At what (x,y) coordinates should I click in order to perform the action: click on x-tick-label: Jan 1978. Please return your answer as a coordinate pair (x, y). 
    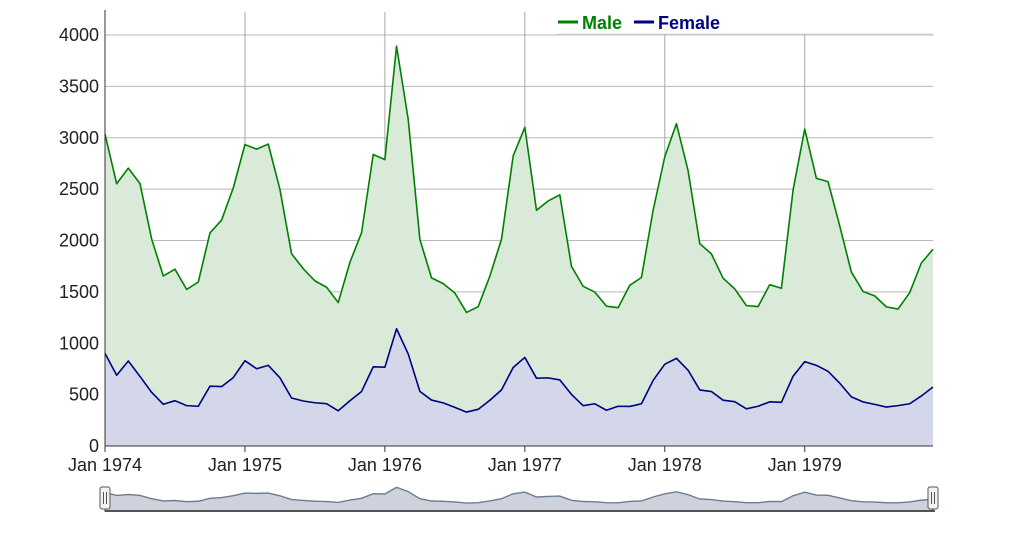
    Looking at the image, I should click on (665, 465).